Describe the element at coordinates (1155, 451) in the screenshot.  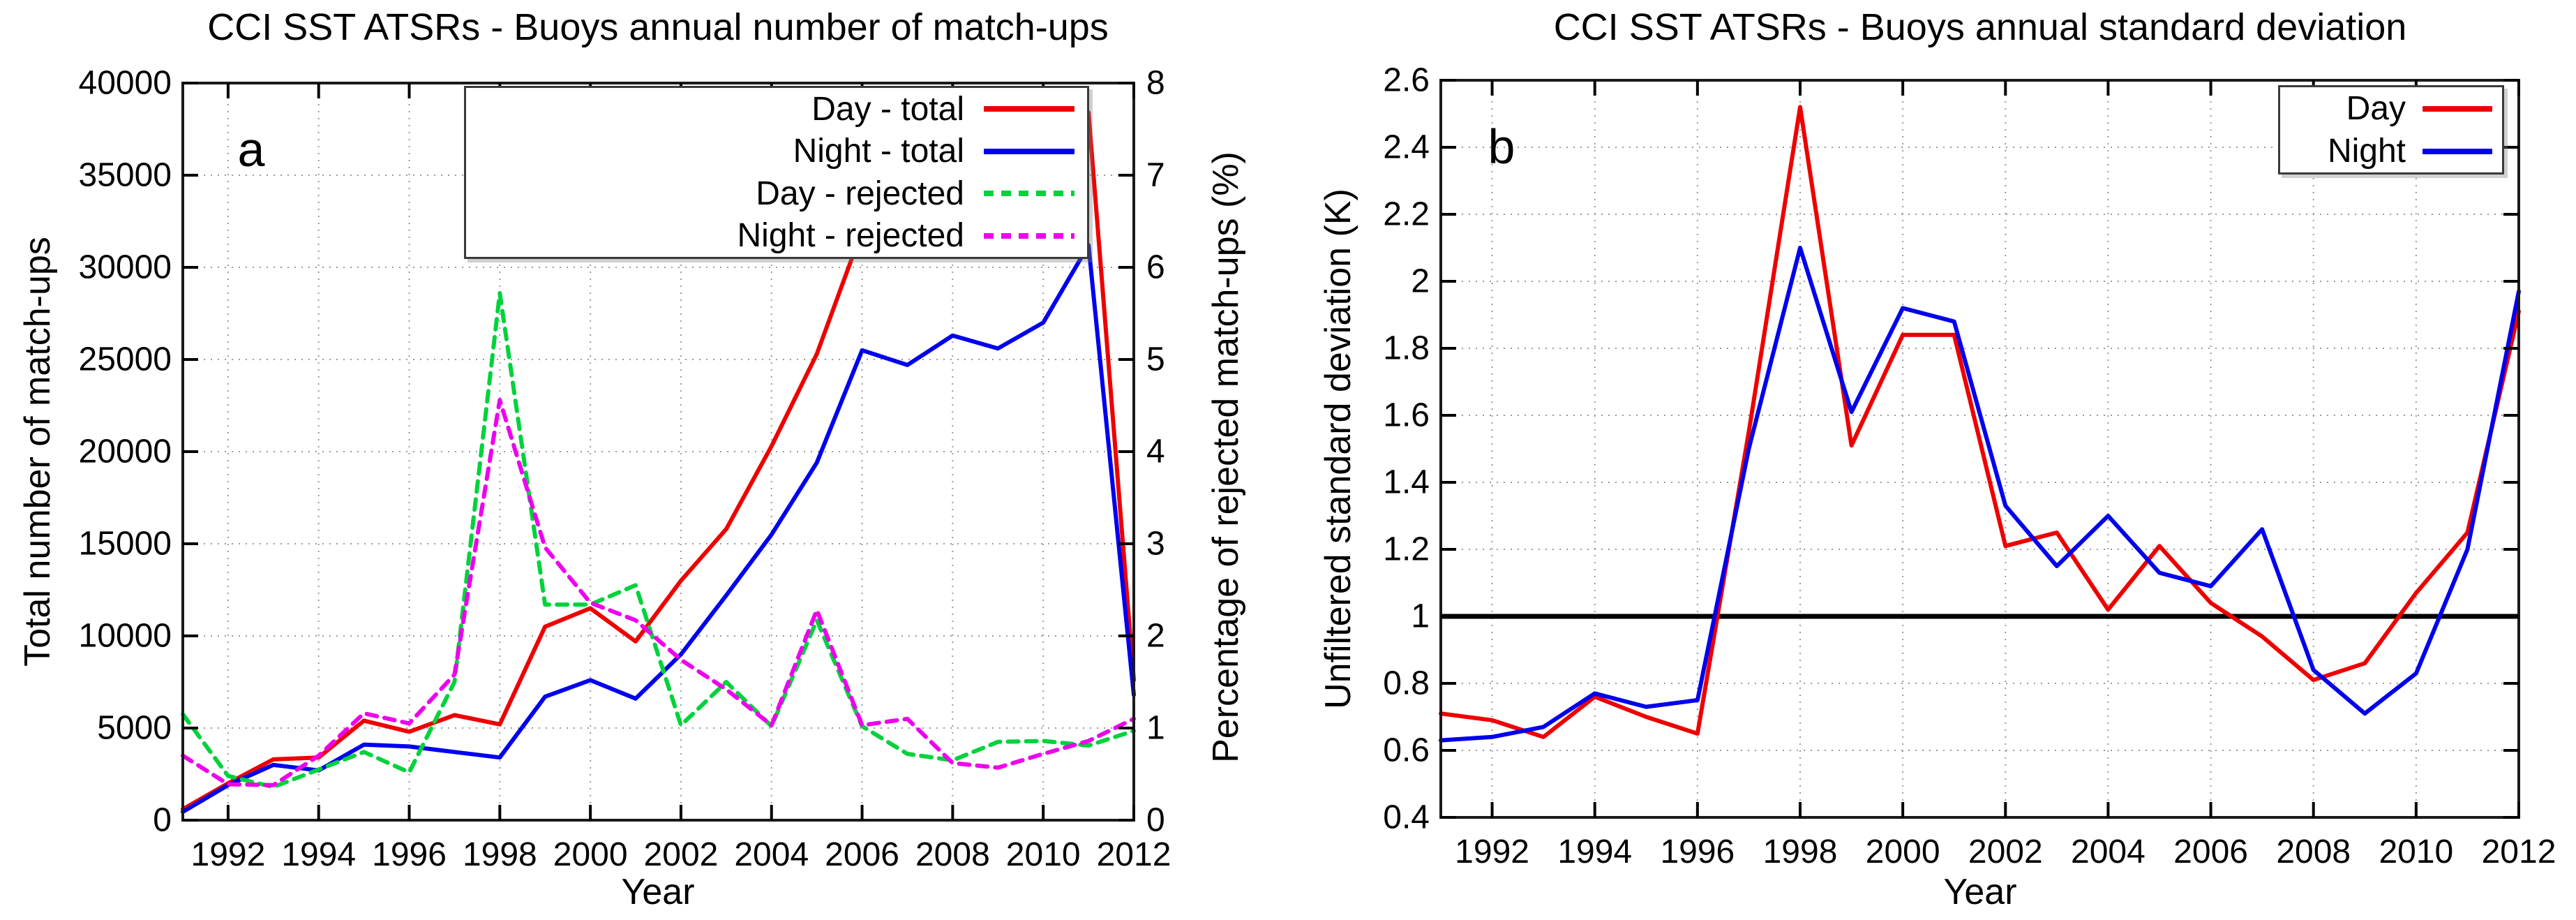
I see `right-axis-tick-label: 4` at that location.